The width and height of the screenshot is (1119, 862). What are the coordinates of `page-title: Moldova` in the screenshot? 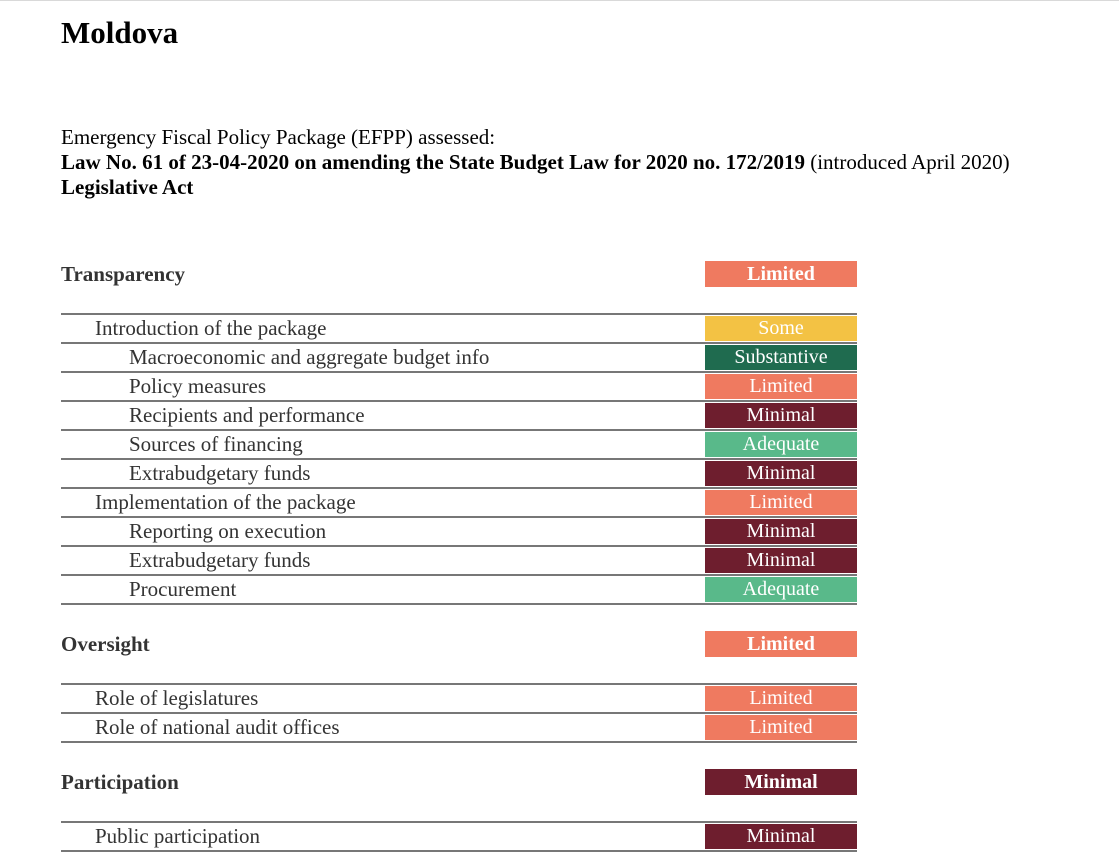 It's located at (120, 32).